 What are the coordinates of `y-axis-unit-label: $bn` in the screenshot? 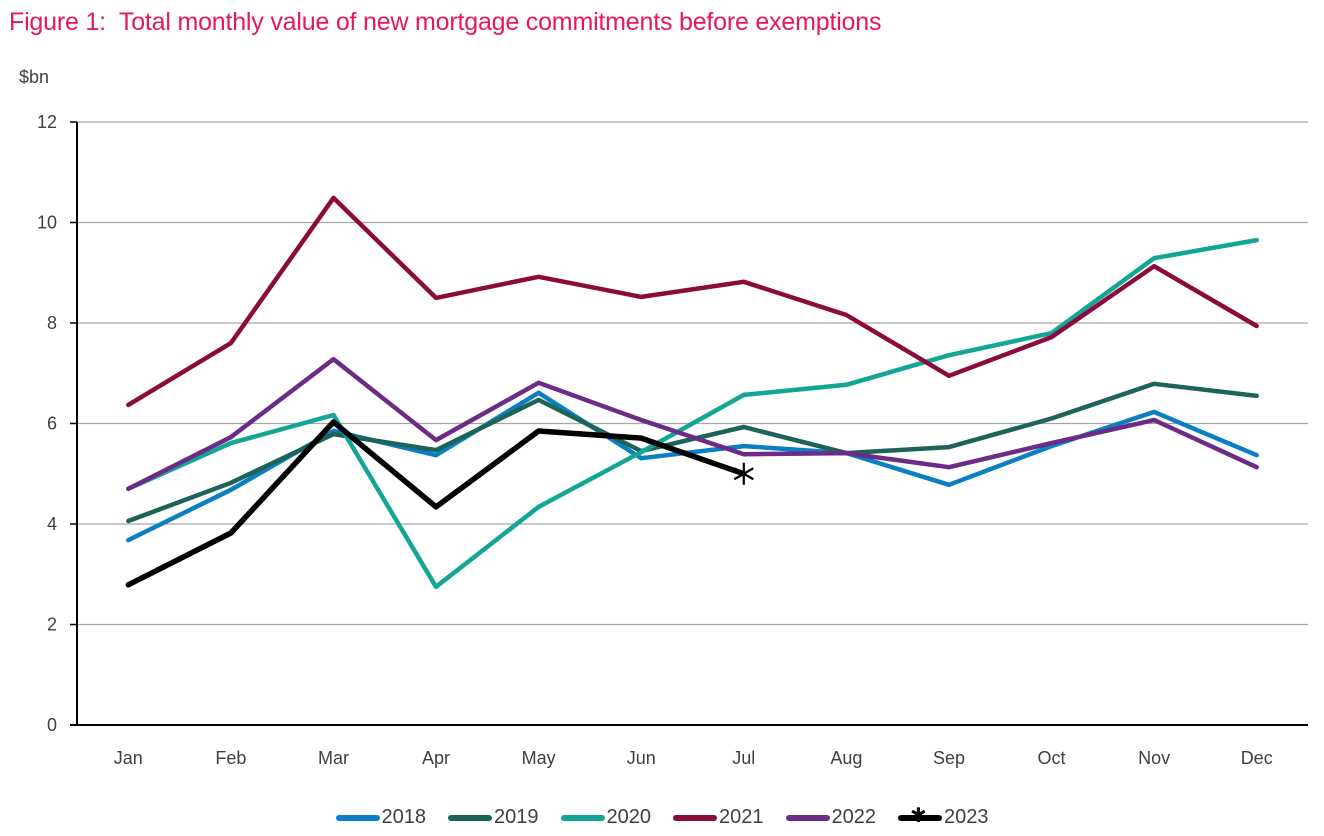 It's located at (34, 77).